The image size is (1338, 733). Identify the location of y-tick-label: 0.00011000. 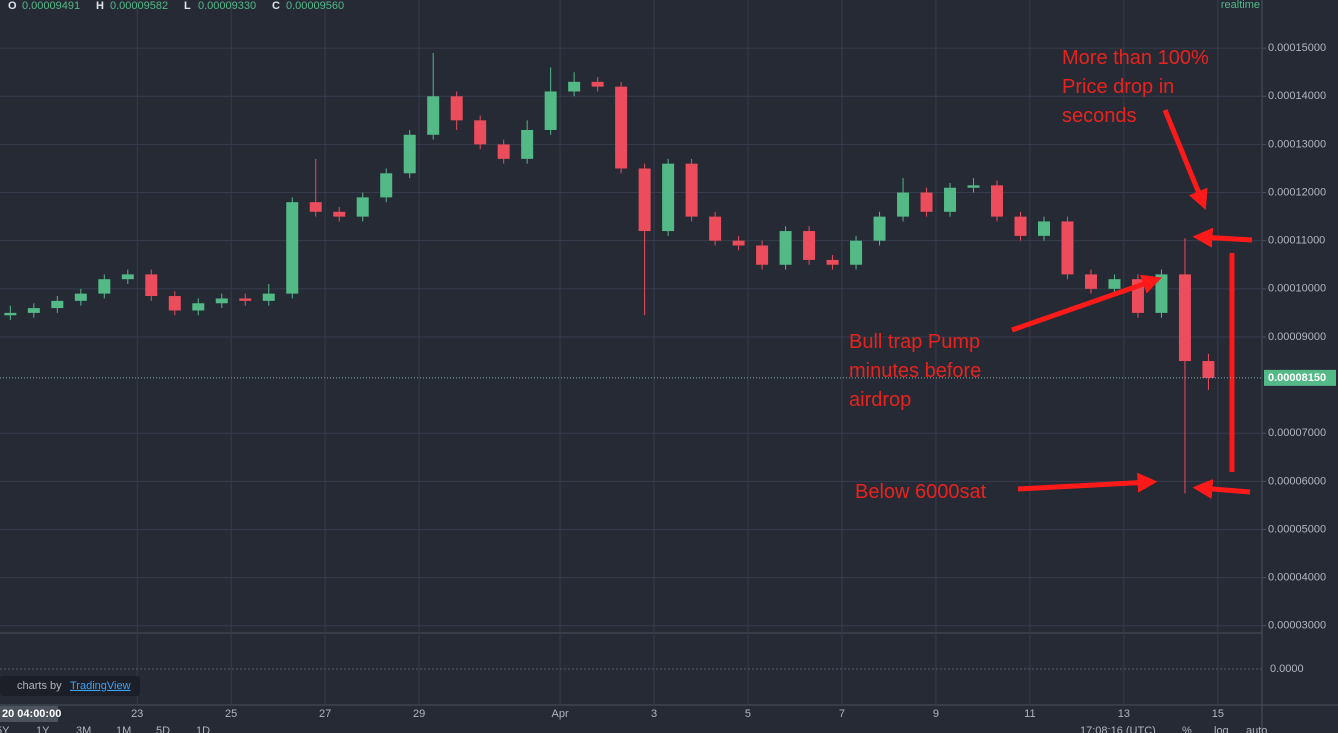
(1296, 241).